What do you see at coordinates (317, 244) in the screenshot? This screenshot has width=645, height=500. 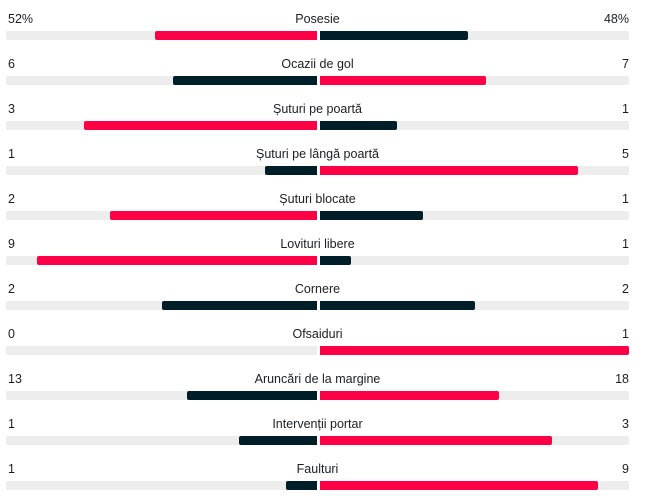 I see `stat-label: Lovituri libere` at bounding box center [317, 244].